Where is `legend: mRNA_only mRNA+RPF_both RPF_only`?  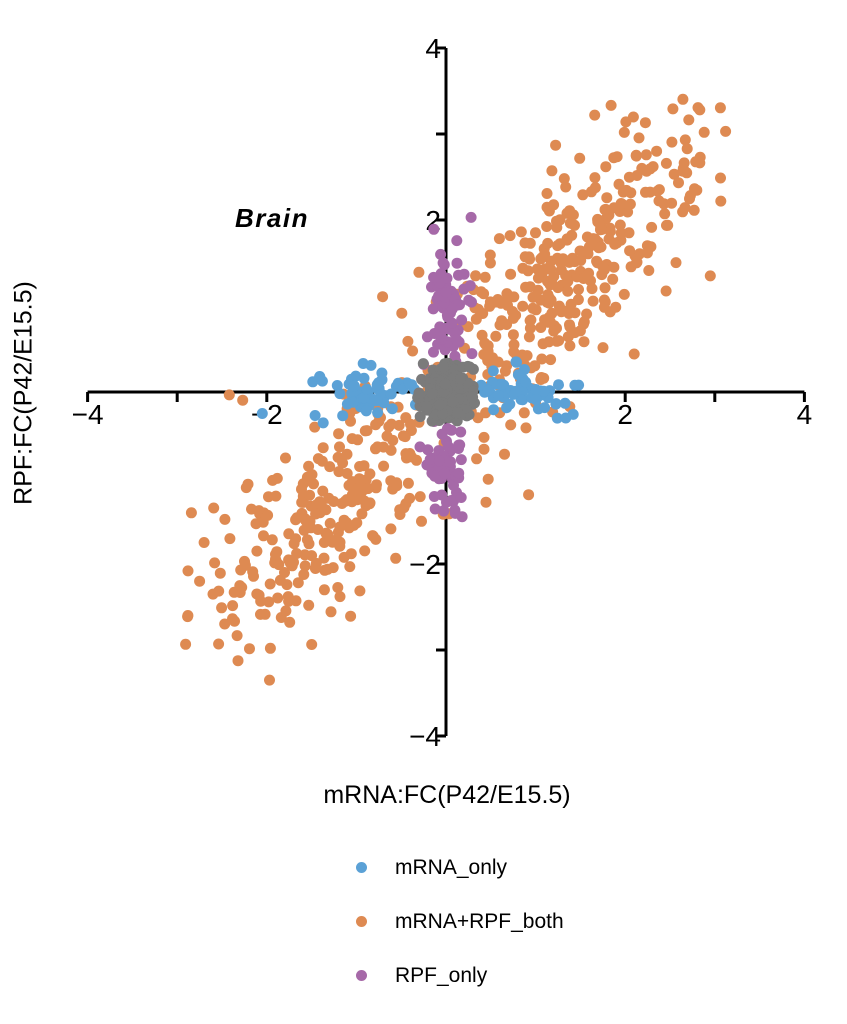 legend: mRNA_only mRNA+RPF_both RPF_only is located at coordinates (460, 938).